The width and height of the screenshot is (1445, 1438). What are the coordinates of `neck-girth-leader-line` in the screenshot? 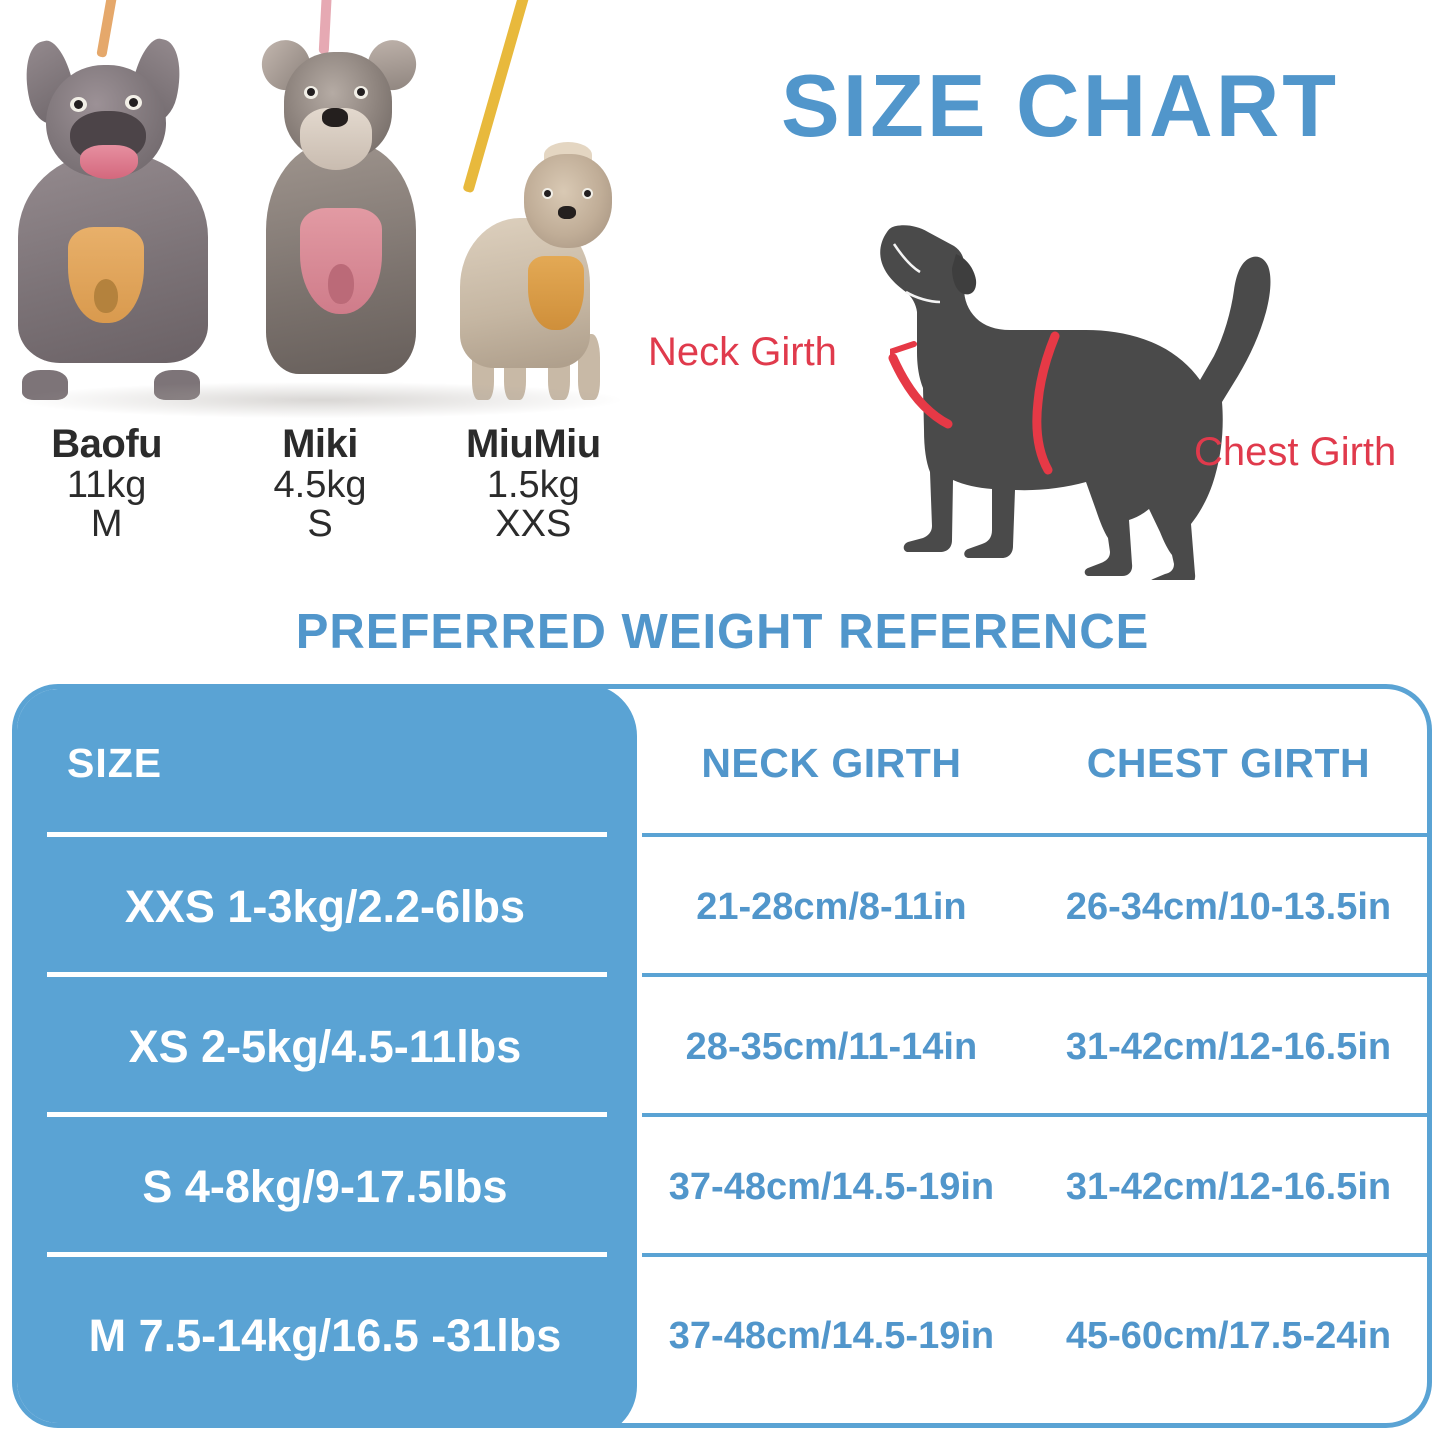 It's located at (903, 348).